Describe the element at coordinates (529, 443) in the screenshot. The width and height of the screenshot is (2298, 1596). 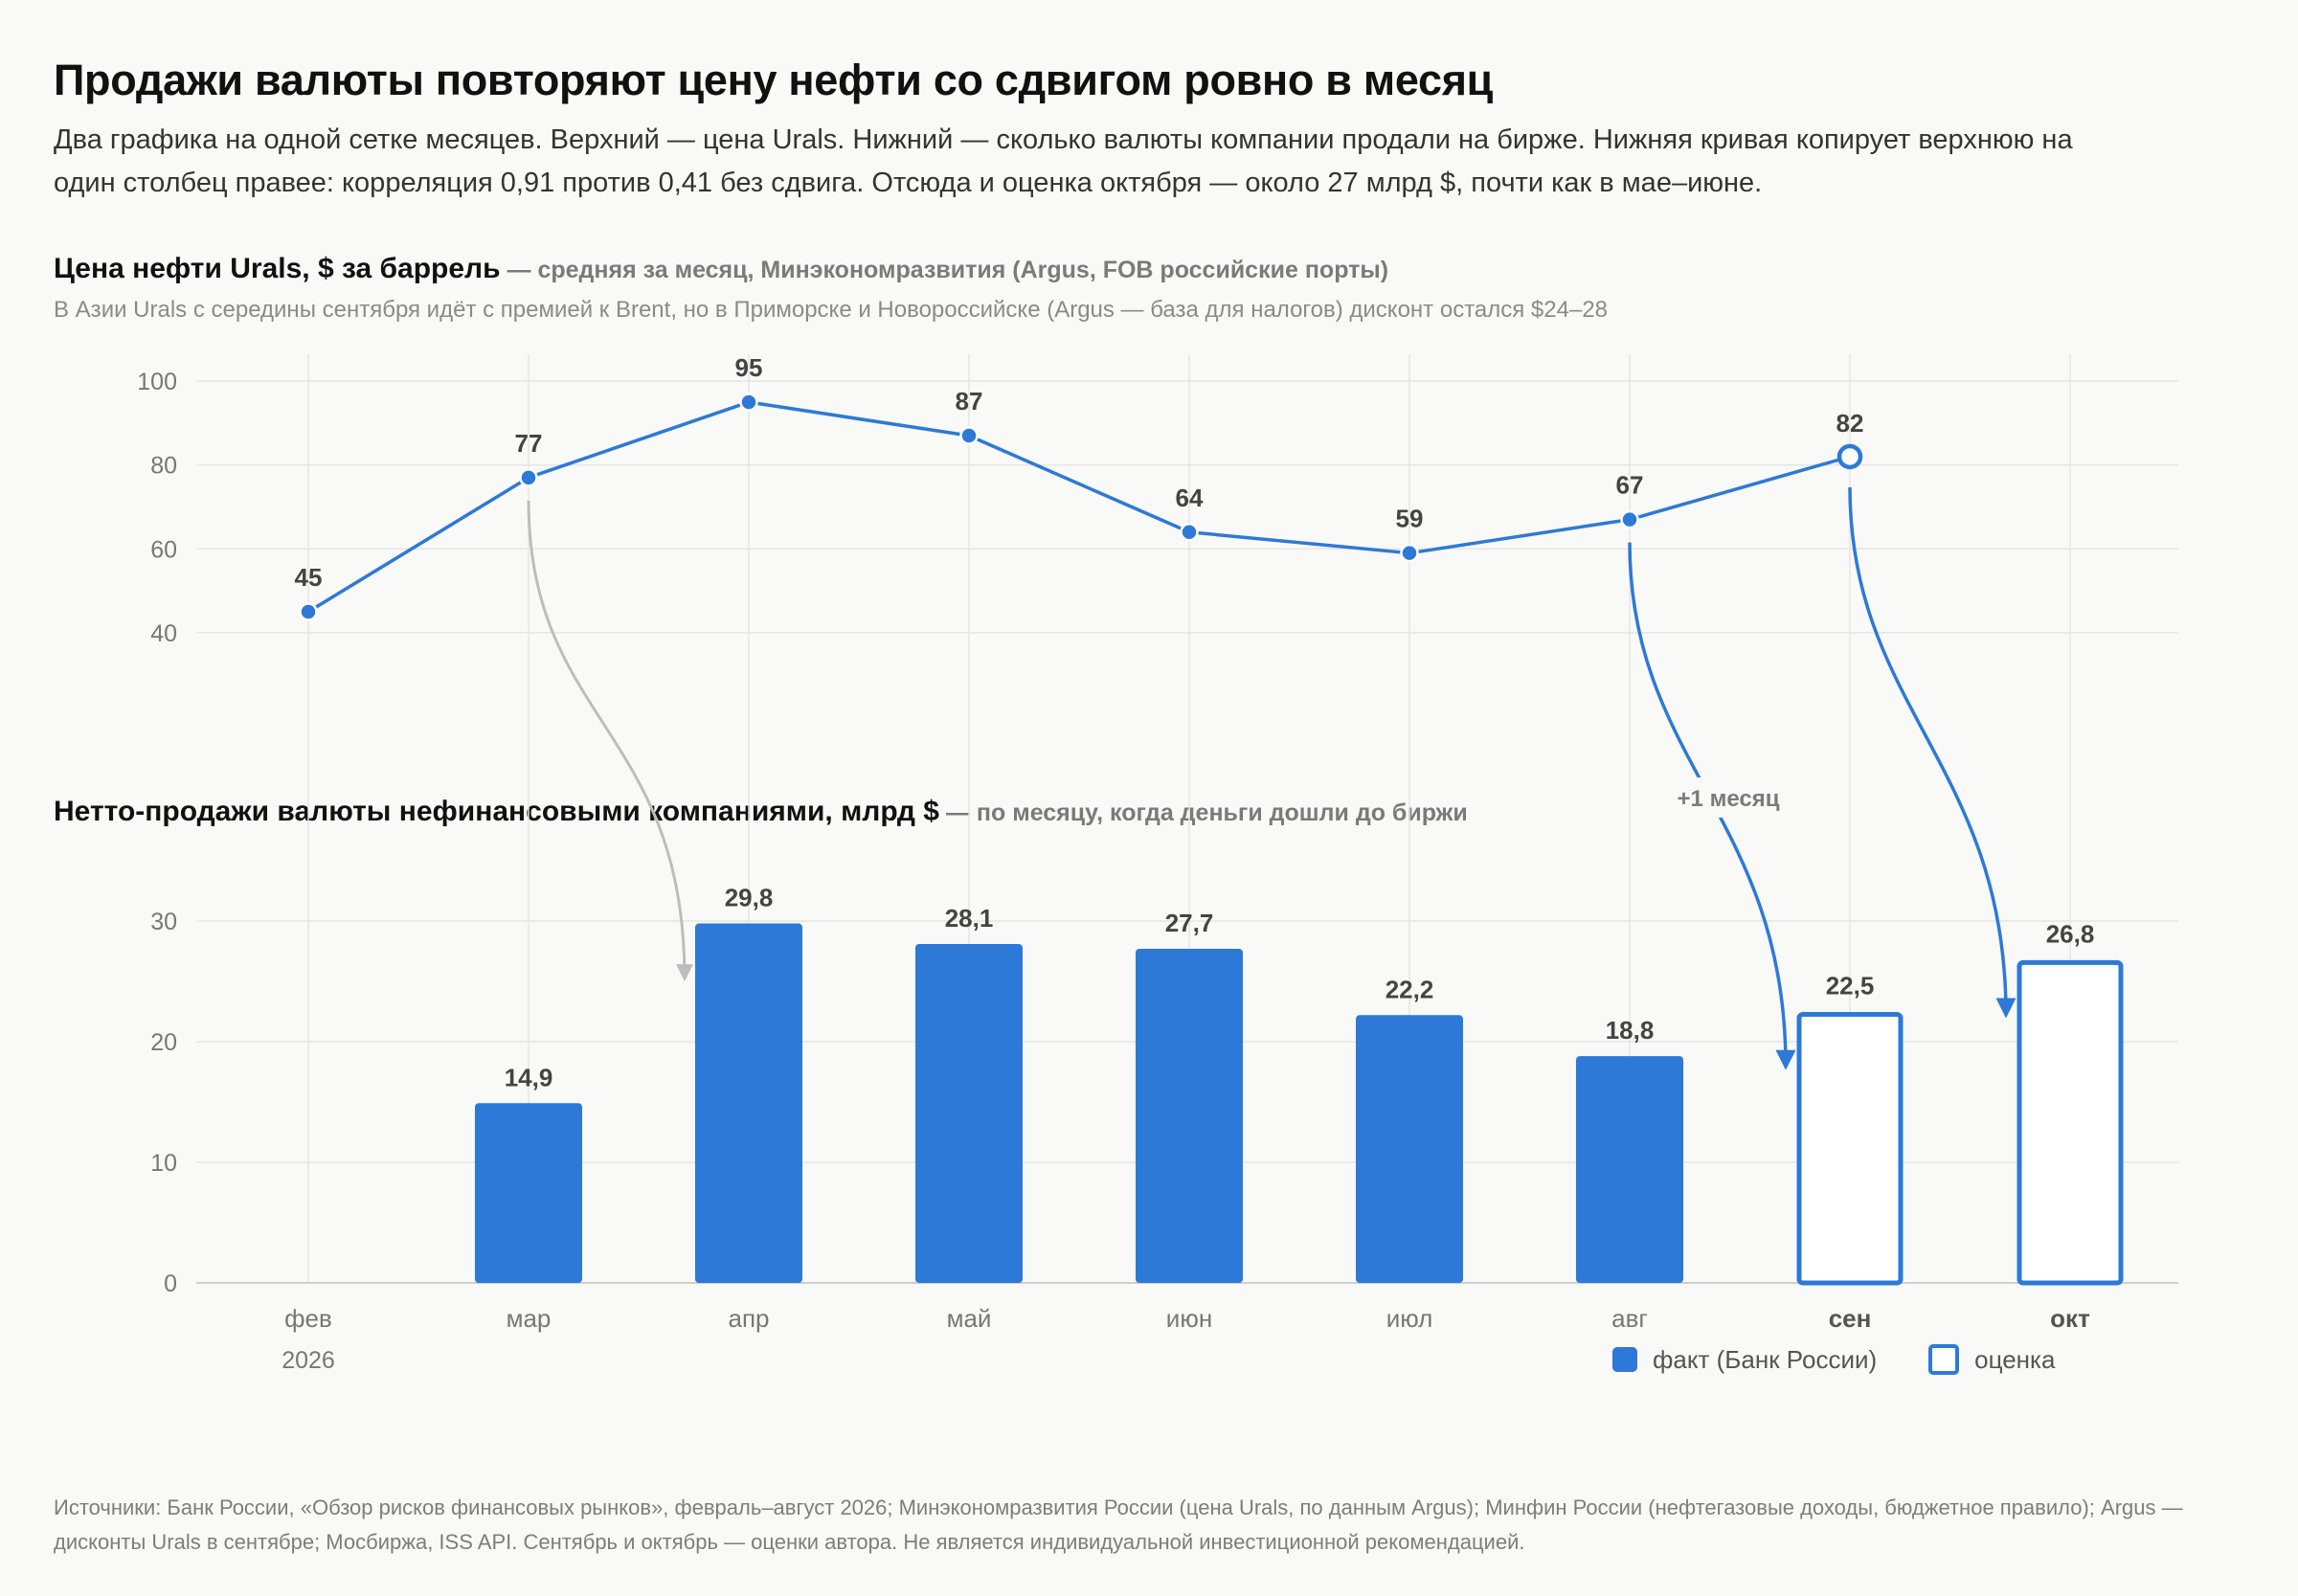
I see `line-value-label: 77` at that location.